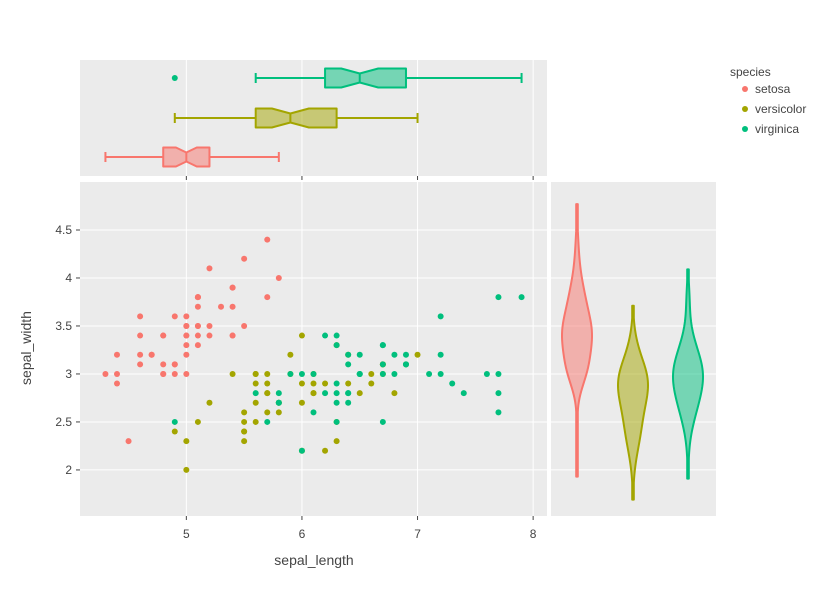  Describe the element at coordinates (632, 352) in the screenshot. I see `marginal-violin-plot` at that location.